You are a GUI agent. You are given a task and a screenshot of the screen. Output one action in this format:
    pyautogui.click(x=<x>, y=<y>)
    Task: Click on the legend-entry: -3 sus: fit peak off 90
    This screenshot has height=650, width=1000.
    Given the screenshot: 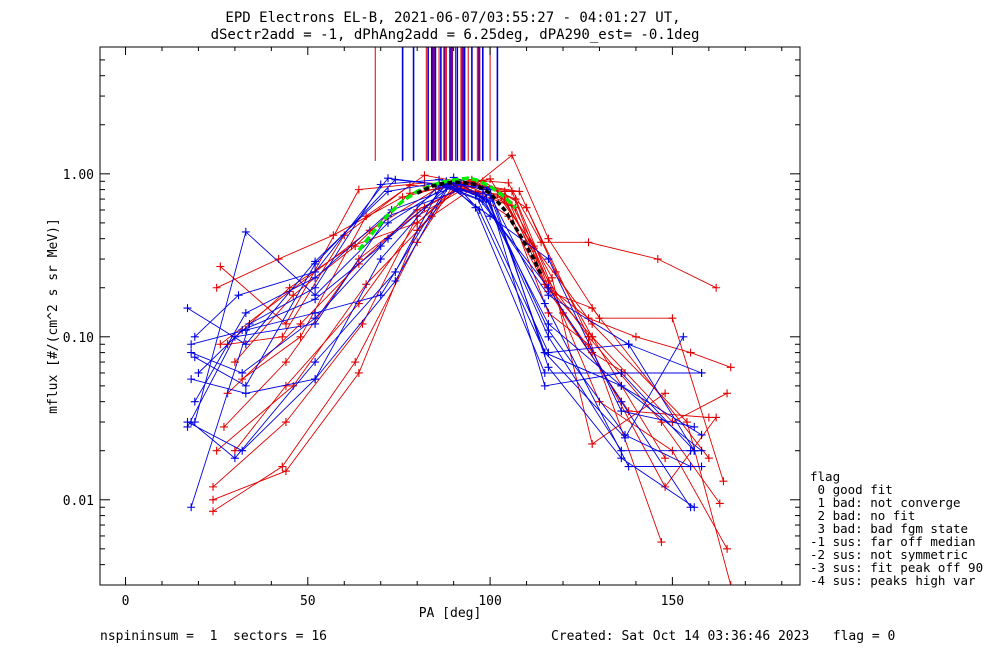 What is the action you would take?
    pyautogui.click(x=896, y=567)
    